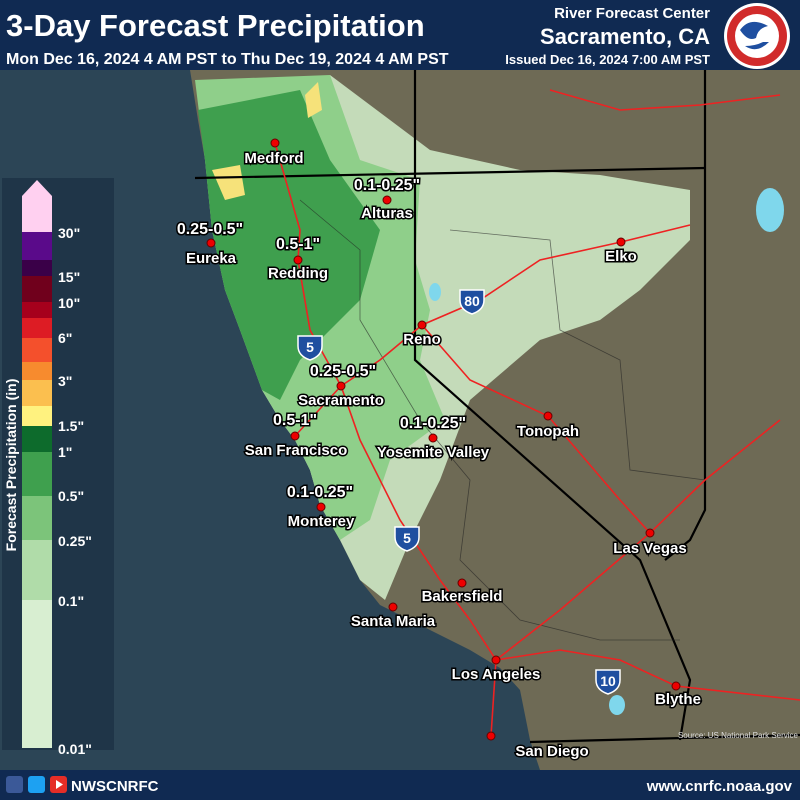  Describe the element at coordinates (387, 213) in the screenshot. I see `city-label: Alturas` at that location.